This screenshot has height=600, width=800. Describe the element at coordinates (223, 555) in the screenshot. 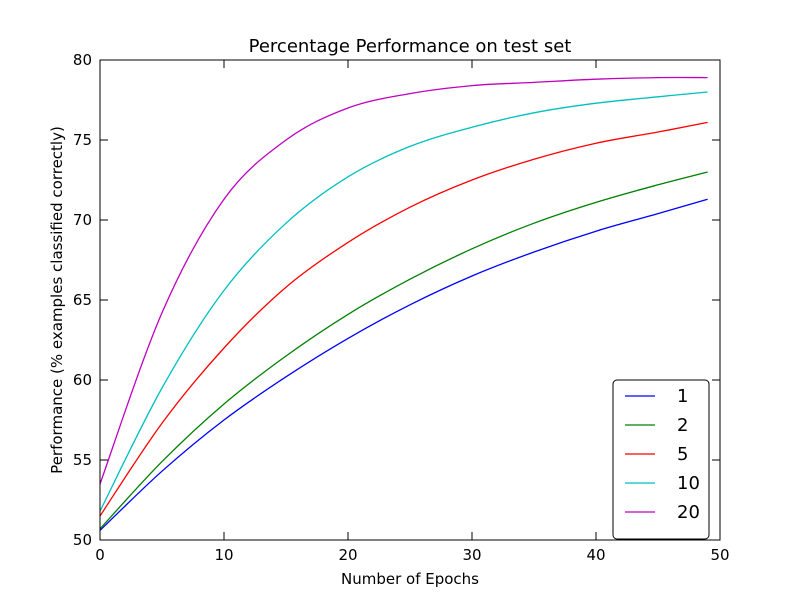

I see `x-tick-label: 10` at that location.